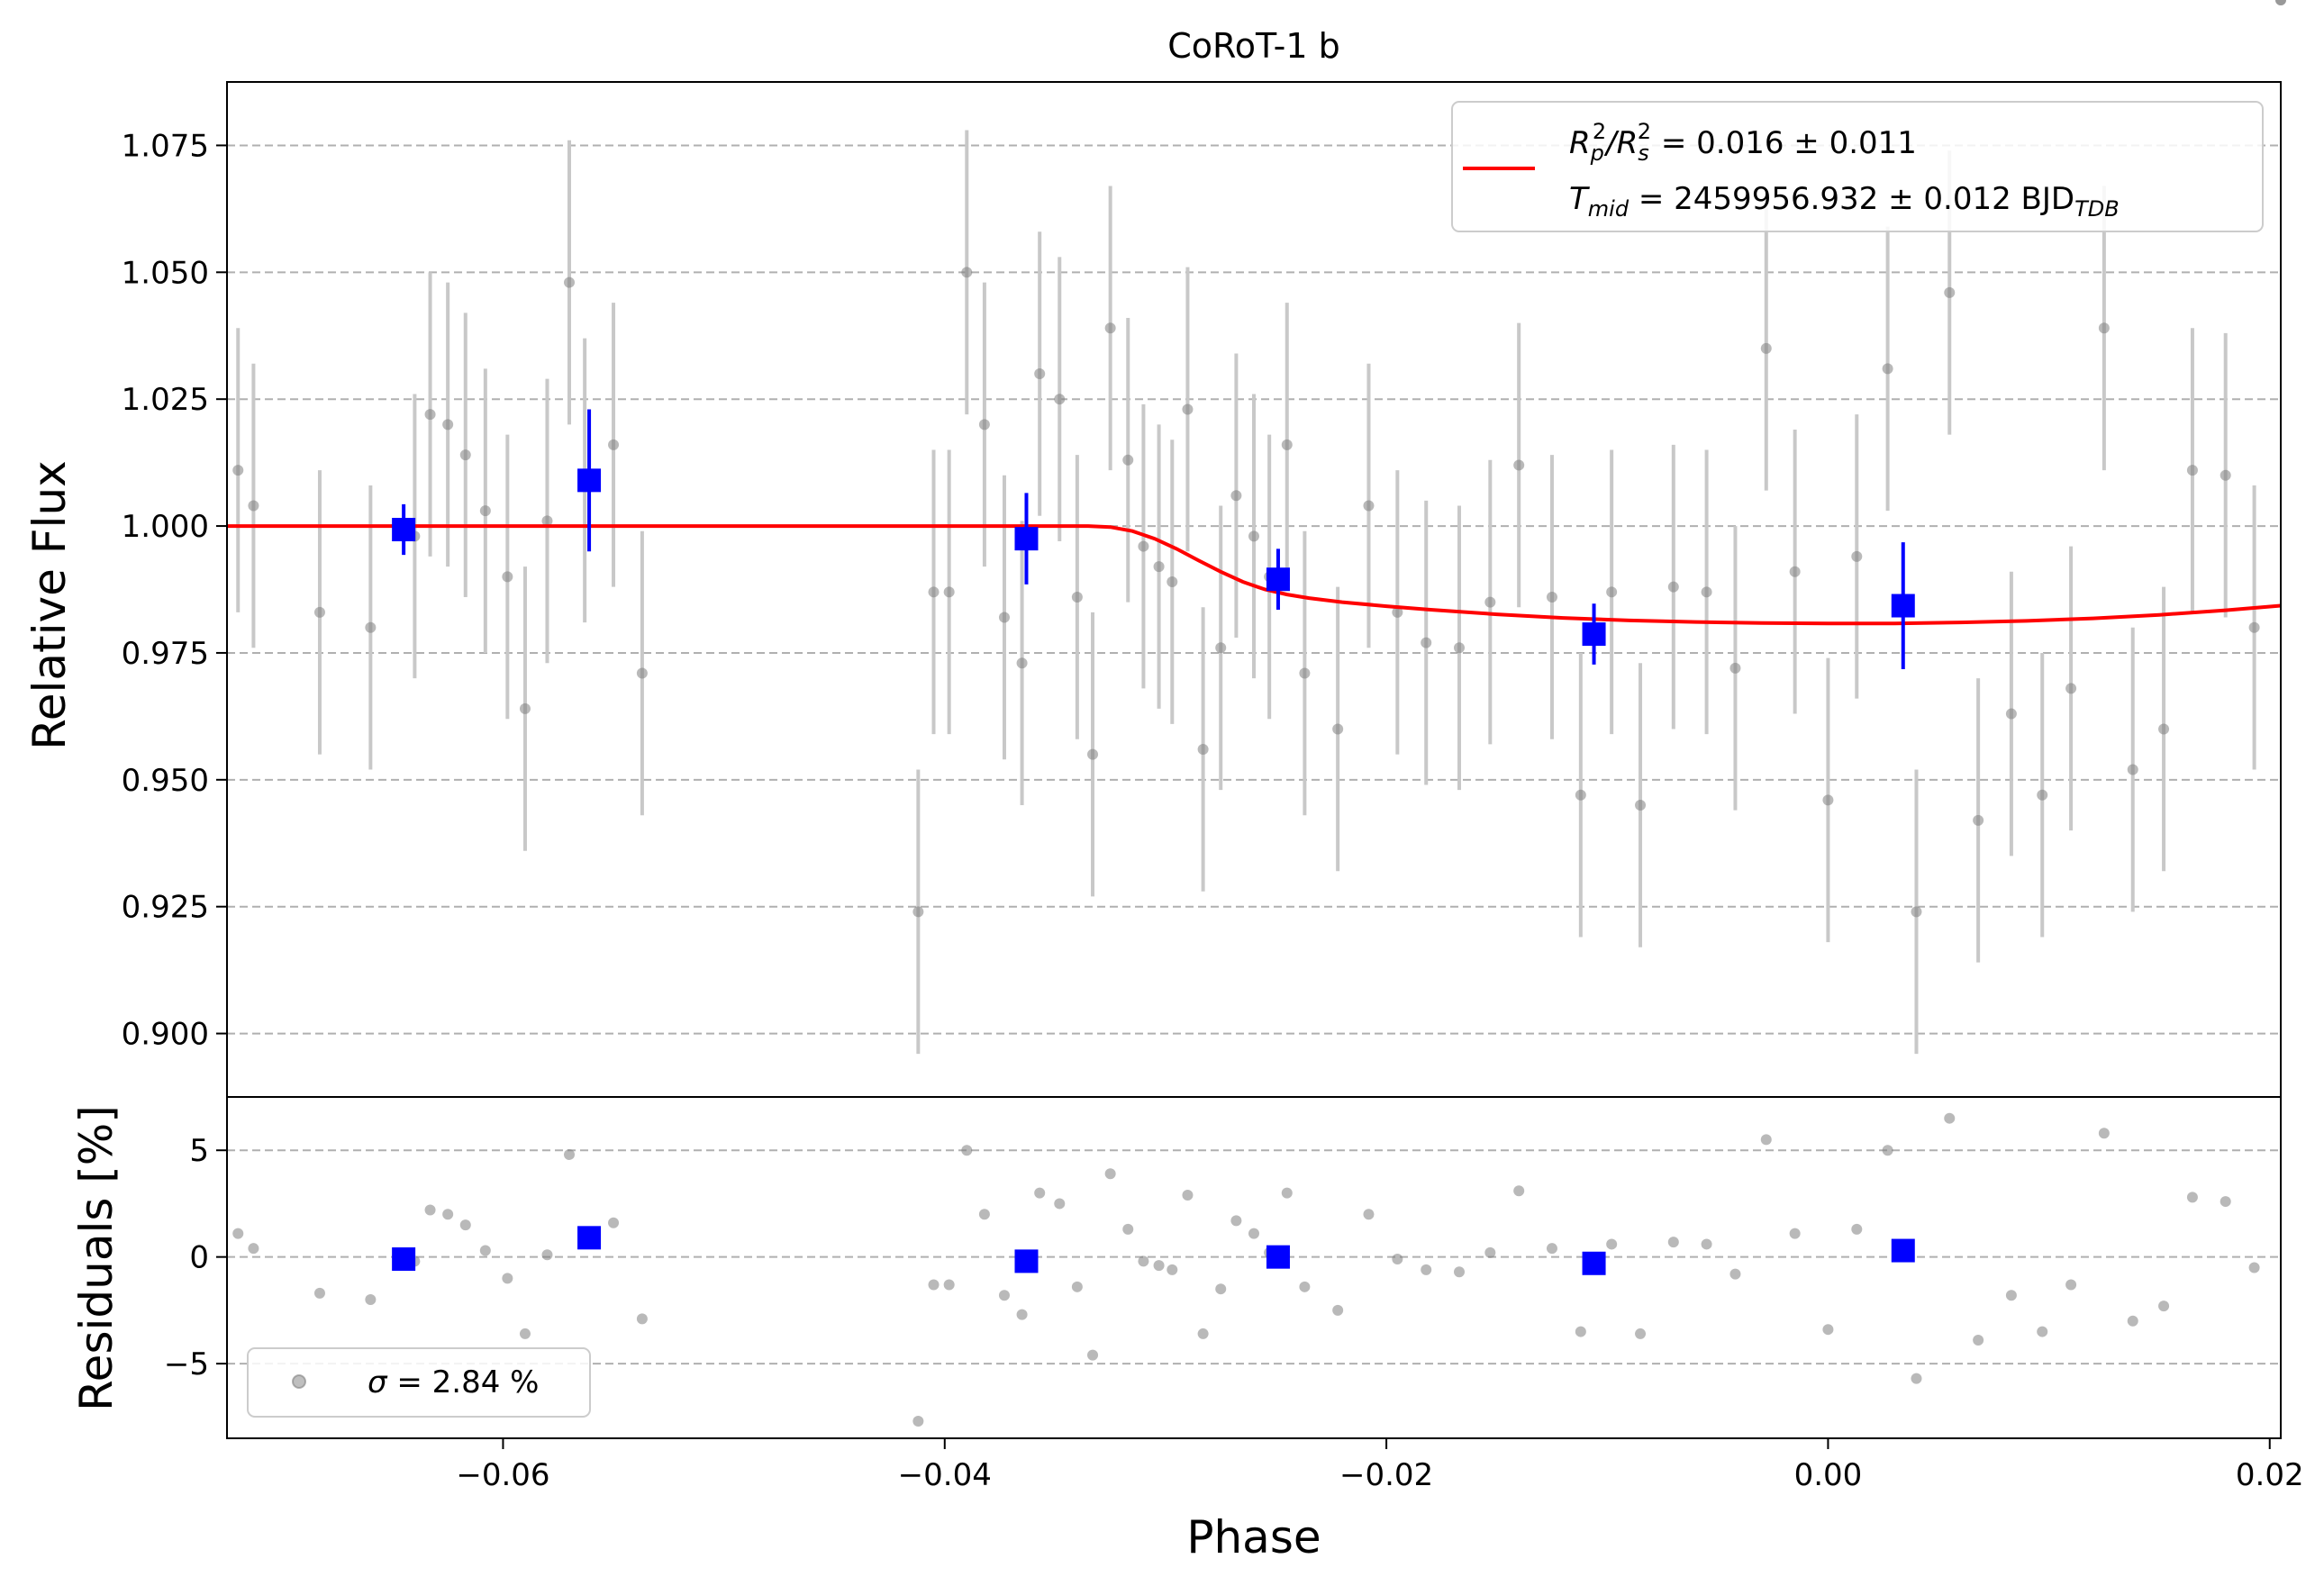  What do you see at coordinates (1743, 142) in the screenshot?
I see `legend-line-depth: Rp2/Rs2 = 0.016 ± 0.011` at bounding box center [1743, 142].